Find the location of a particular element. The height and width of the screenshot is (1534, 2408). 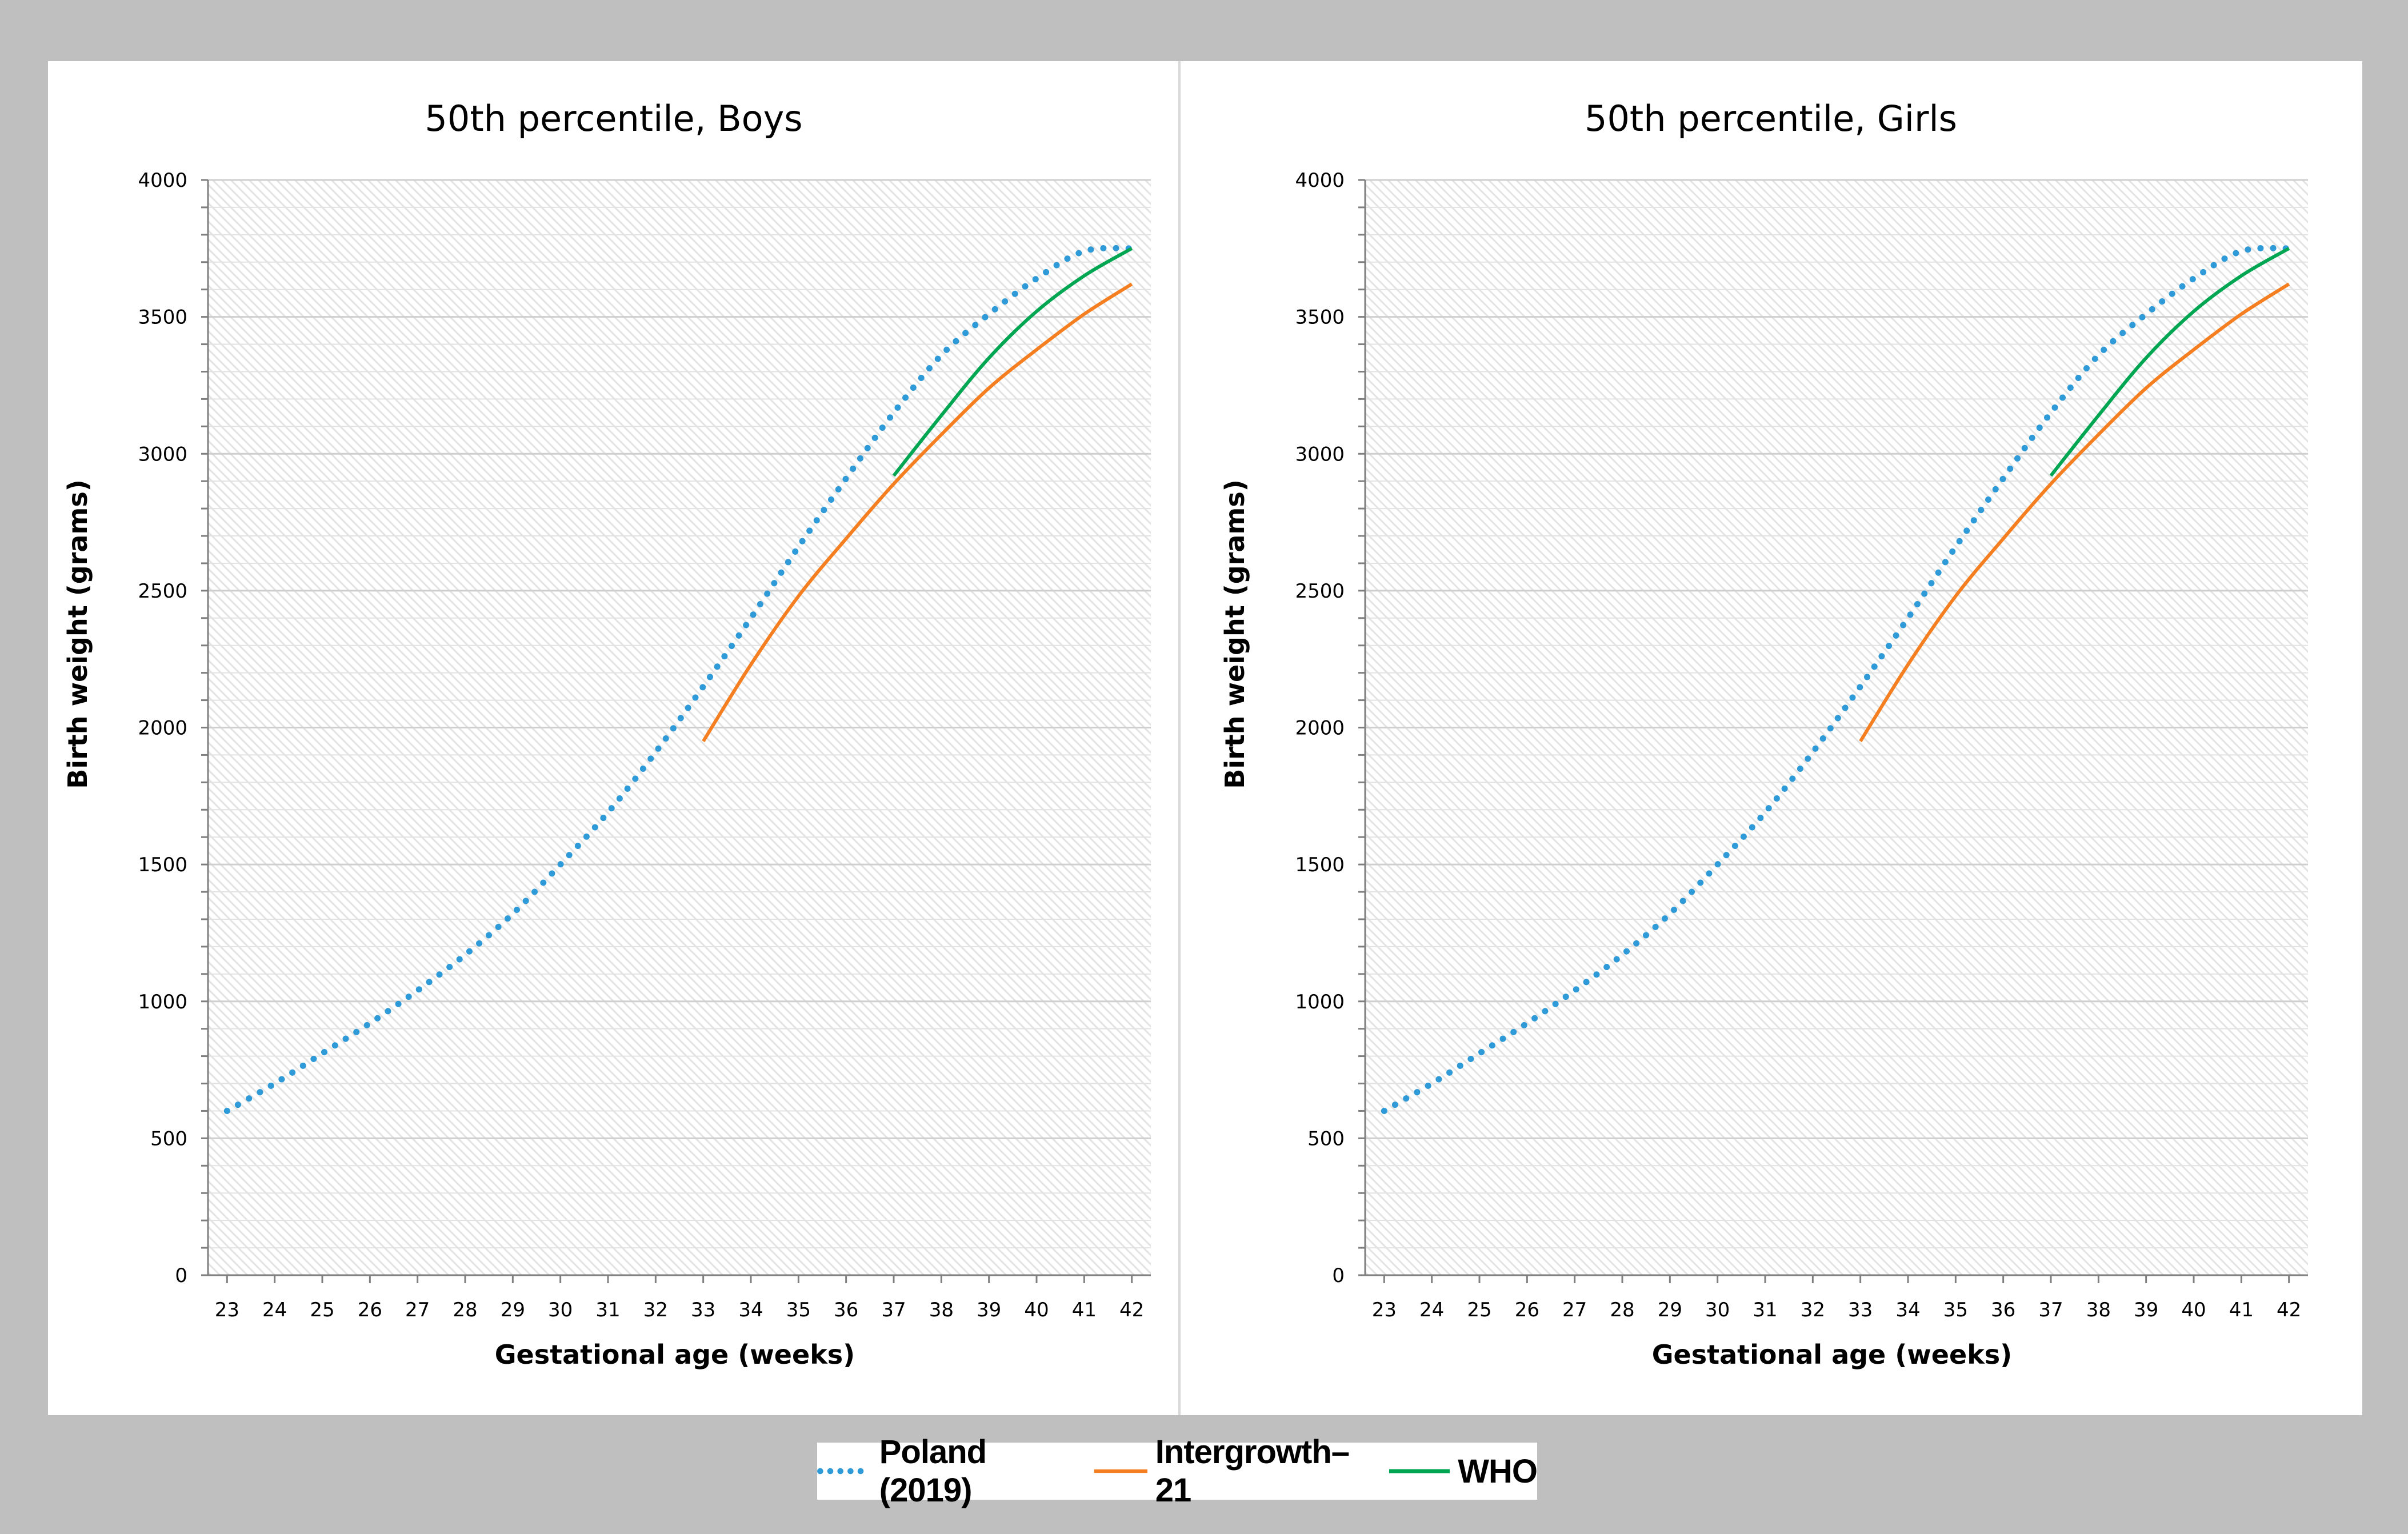

legend-swatch-intergrowth is located at coordinates (1121, 1471).